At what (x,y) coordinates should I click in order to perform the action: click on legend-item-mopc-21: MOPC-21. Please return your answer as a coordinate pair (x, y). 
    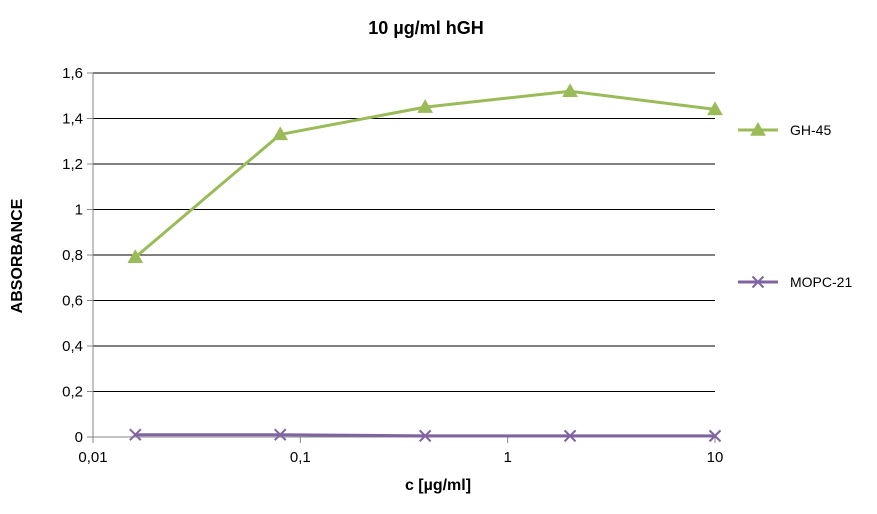
    Looking at the image, I should click on (795, 282).